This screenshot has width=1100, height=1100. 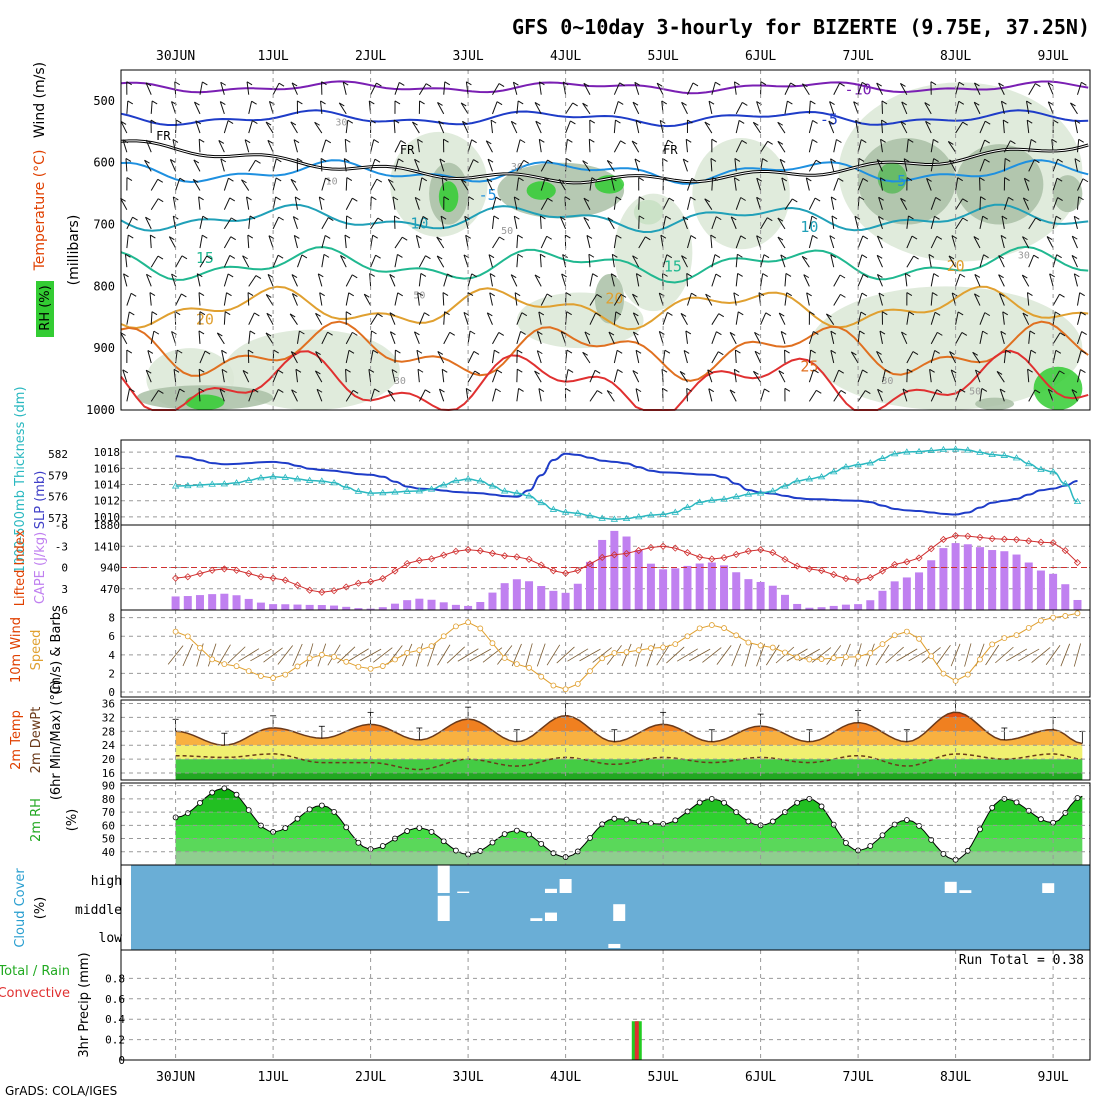 What do you see at coordinates (636, 1040) in the screenshot?
I see `precip-convective-bar` at bounding box center [636, 1040].